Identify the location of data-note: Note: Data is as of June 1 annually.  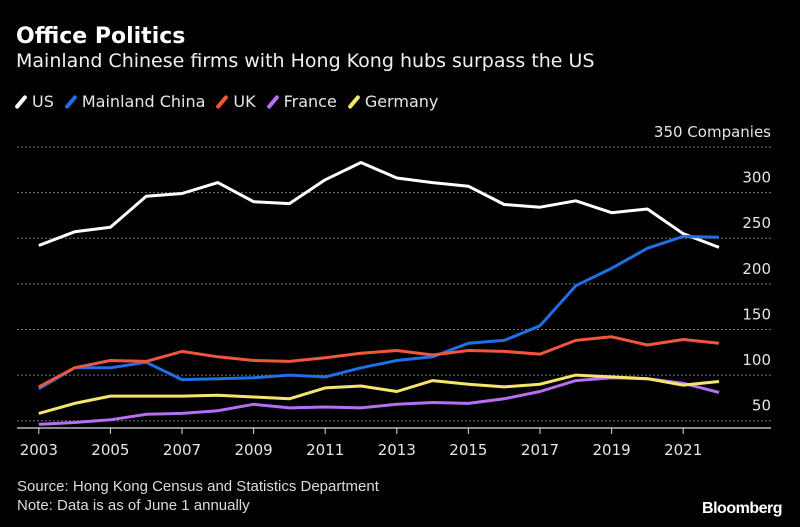
(133, 505).